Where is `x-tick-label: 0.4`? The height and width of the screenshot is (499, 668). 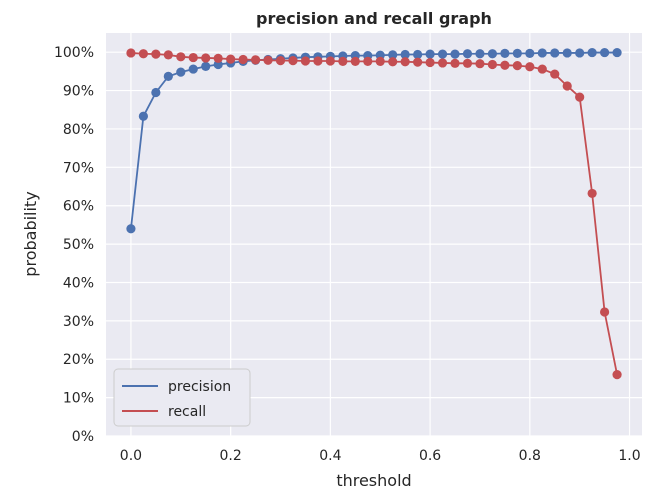
x-tick-label: 0.4 is located at coordinates (330, 456).